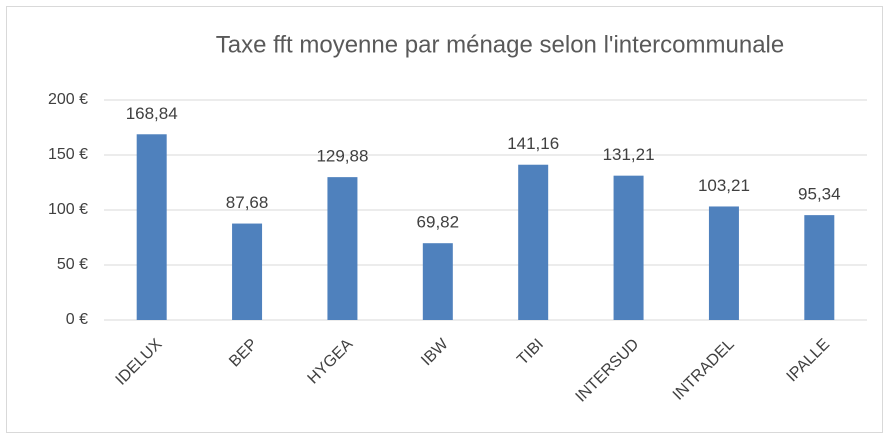  I want to click on y-tick-label: 100 €, so click(68, 209).